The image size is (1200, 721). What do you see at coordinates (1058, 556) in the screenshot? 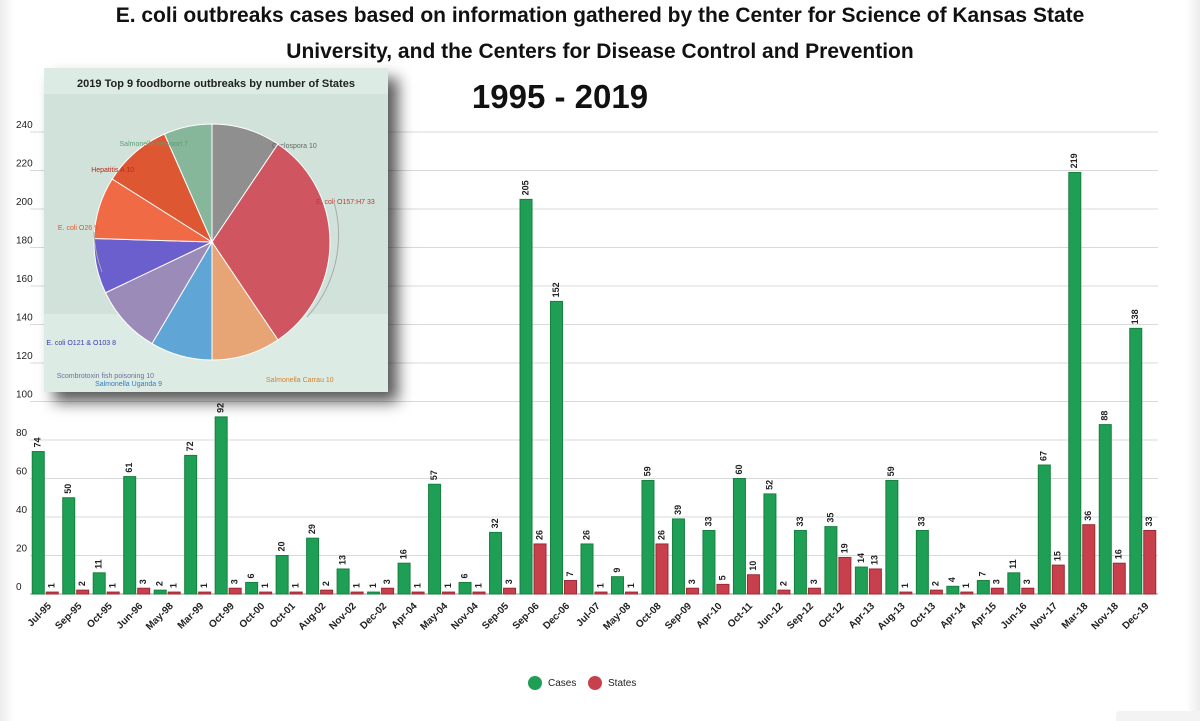
I see `data-label-states: 15` at bounding box center [1058, 556].